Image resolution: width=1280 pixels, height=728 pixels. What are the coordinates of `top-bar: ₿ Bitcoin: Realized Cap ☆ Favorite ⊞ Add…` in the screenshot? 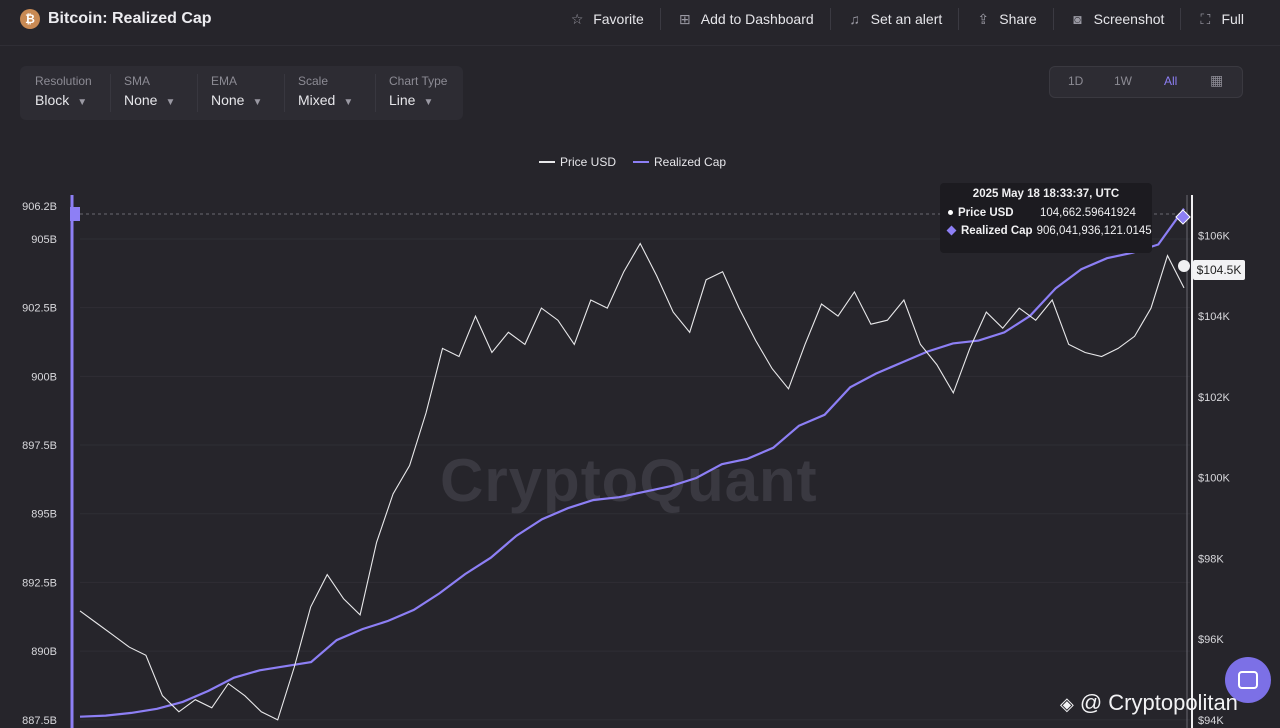 It's located at (640, 23).